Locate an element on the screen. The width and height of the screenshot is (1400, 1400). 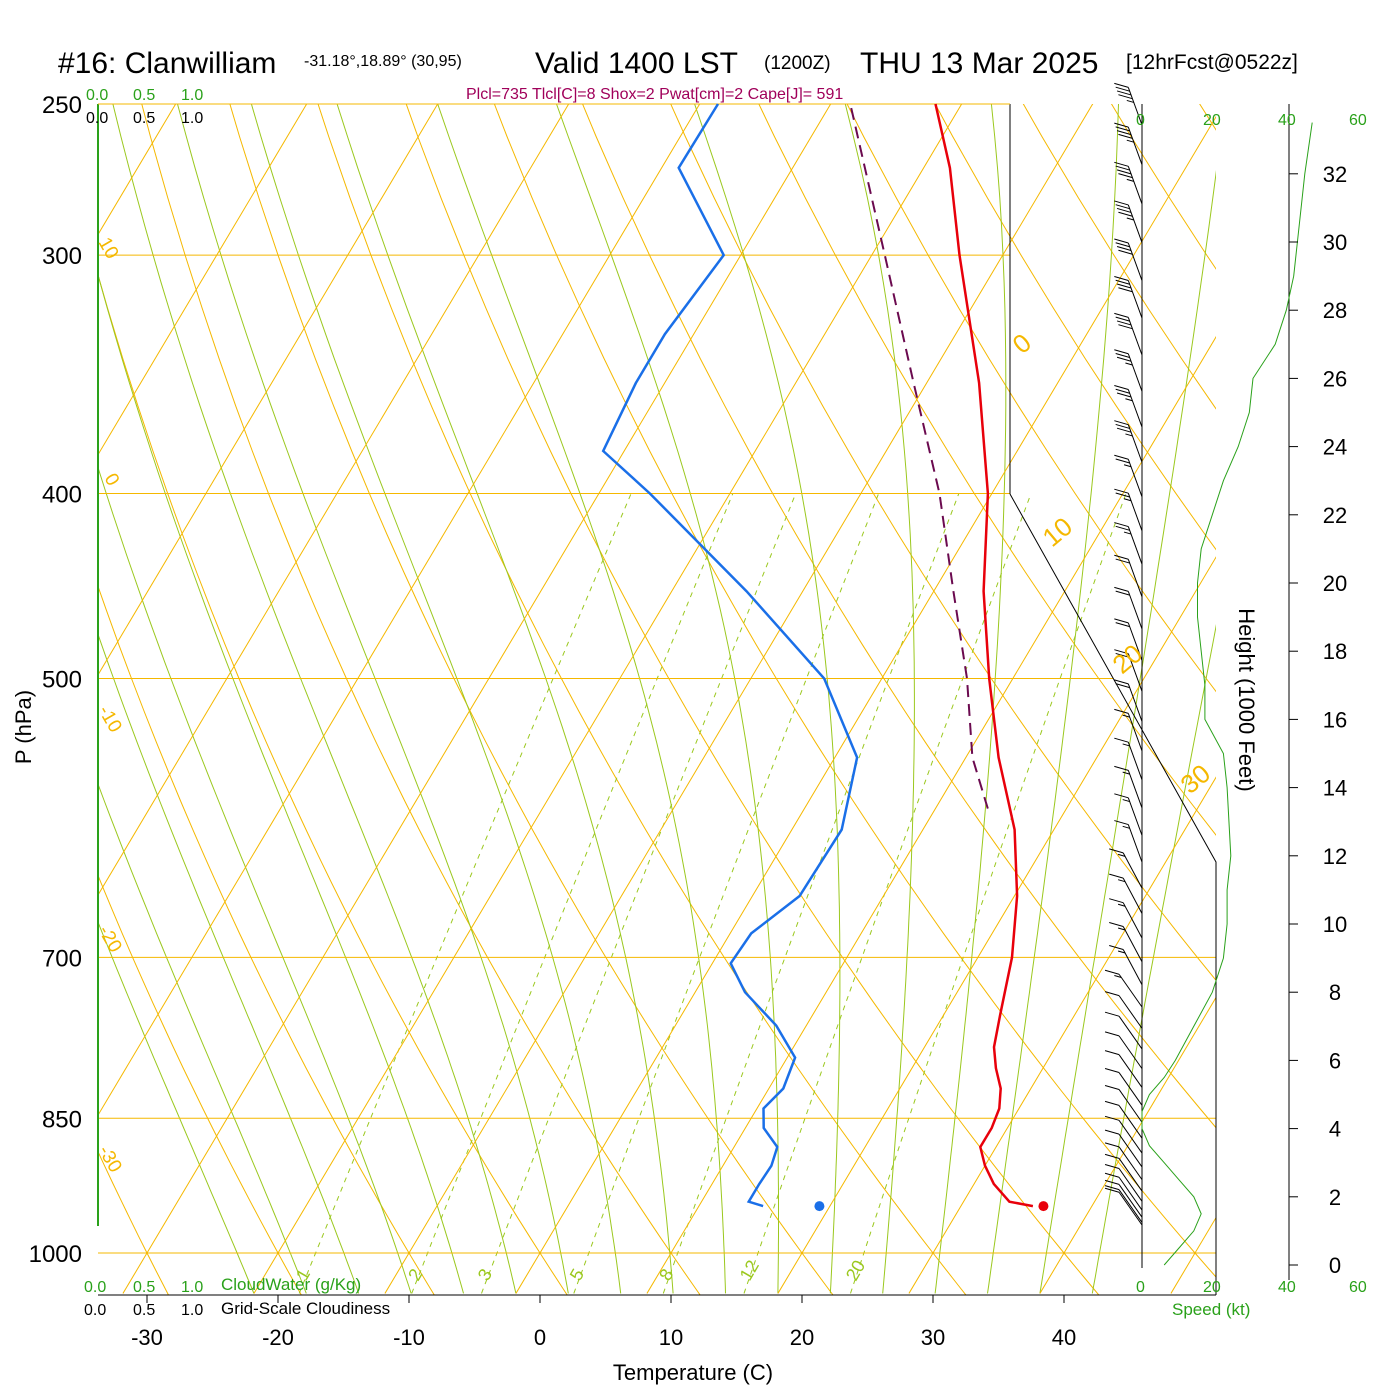
cloud-scale-black-0: 0.0 is located at coordinates (97, 118).